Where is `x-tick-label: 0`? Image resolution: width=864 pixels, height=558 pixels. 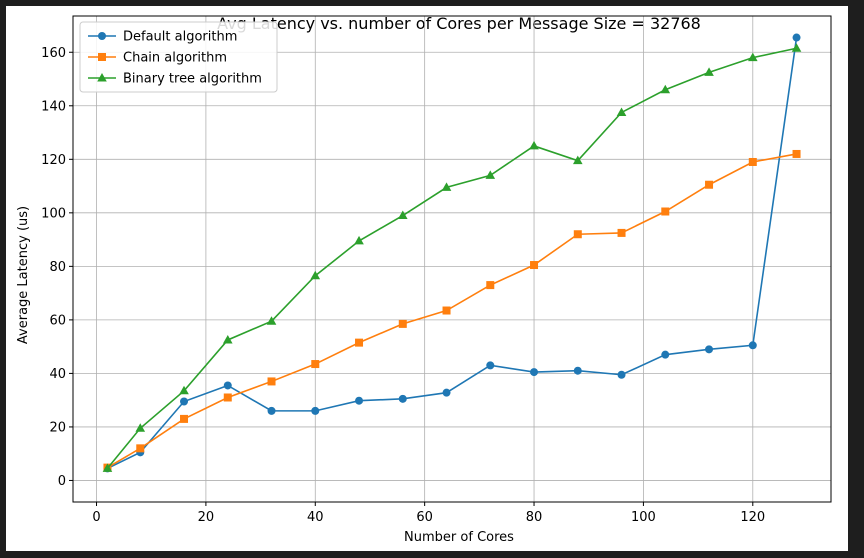 x-tick-label: 0 is located at coordinates (96, 517).